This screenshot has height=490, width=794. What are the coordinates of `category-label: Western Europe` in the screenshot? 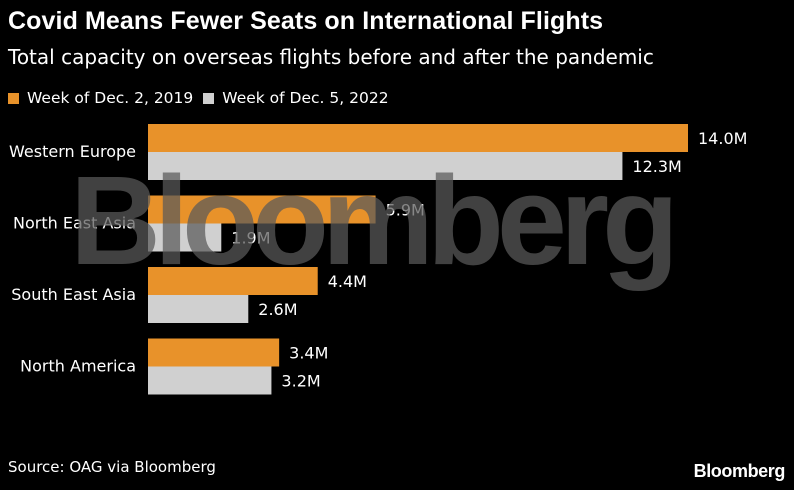 It's located at (72, 151).